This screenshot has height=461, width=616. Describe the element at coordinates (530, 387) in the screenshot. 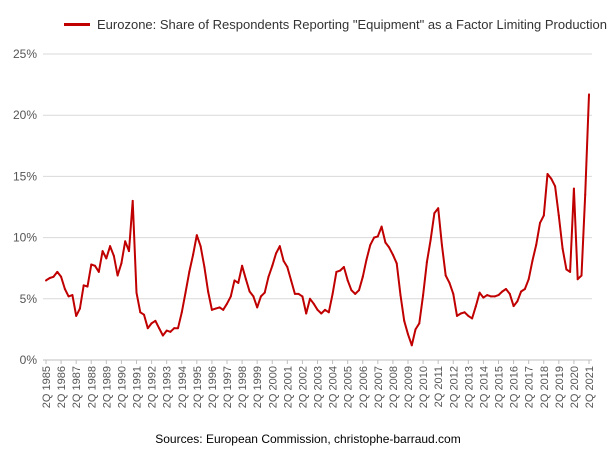

I see `x-tick-label: 2Q 2017` at that location.